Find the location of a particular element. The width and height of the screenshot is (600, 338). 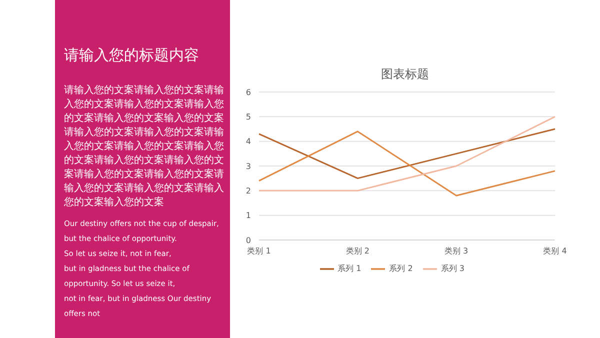

x-tick-label: 类别 4 is located at coordinates (555, 251).